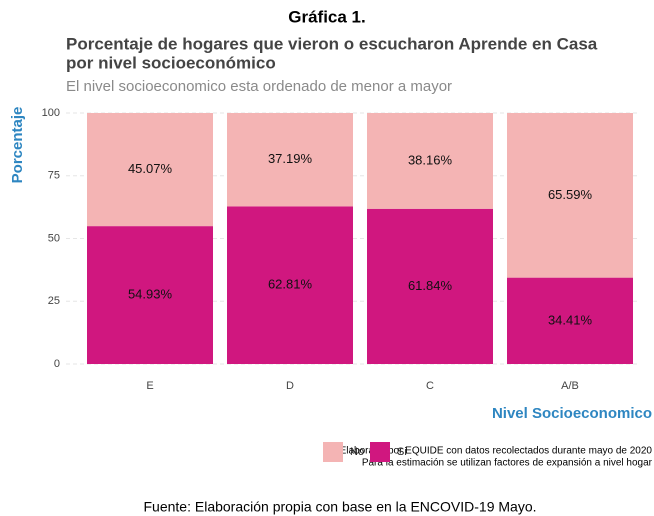  What do you see at coordinates (149, 386) in the screenshot?
I see `x-tick-label: E` at bounding box center [149, 386].